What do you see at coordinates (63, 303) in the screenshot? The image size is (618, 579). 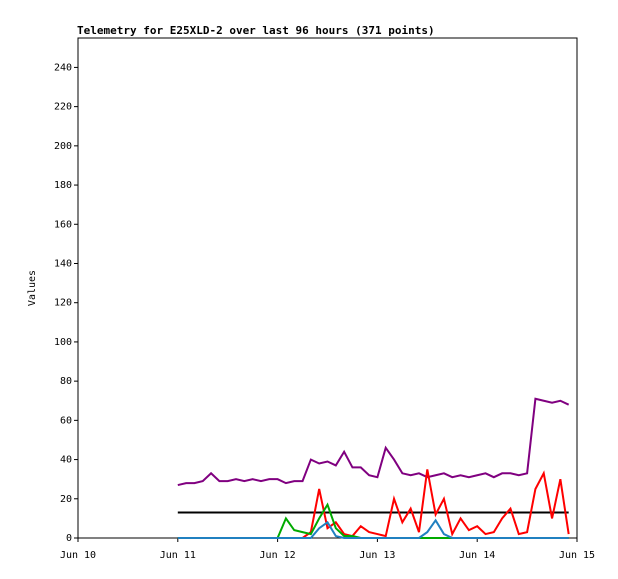 I see `y-tick-label: 120` at bounding box center [63, 303].